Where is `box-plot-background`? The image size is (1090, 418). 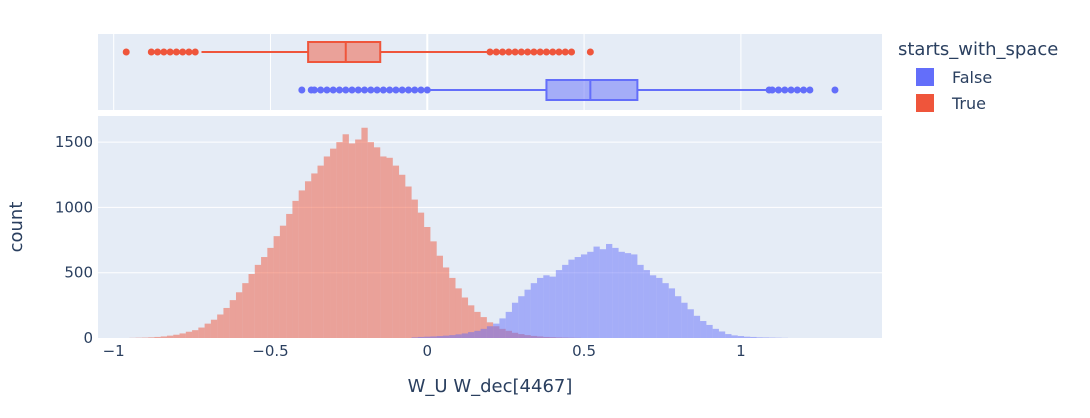
box-plot-background is located at coordinates (490, 72).